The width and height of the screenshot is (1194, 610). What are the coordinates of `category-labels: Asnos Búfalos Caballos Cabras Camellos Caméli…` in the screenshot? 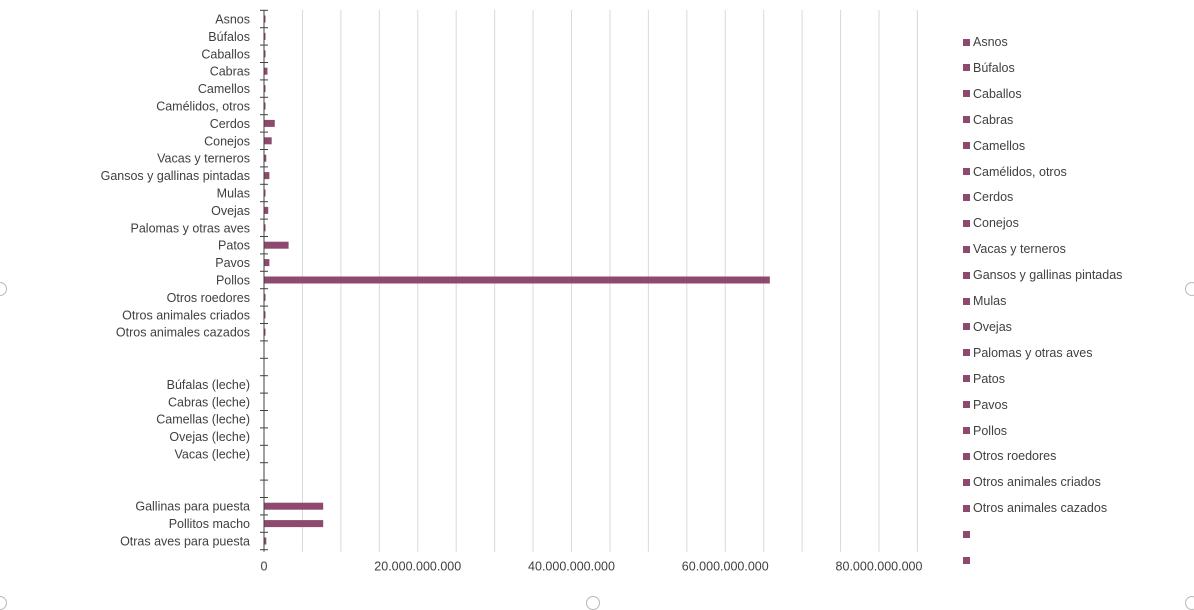 It's located at (175, 281).